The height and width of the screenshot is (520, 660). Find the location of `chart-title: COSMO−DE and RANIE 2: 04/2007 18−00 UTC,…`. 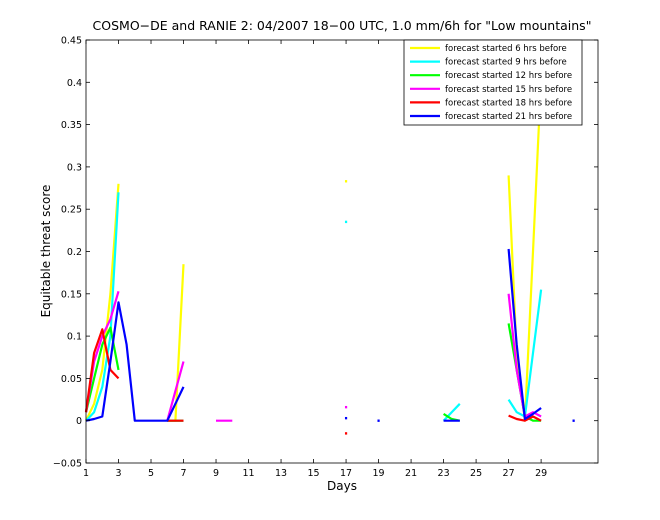

chart-title: COSMO−DE and RANIE 2: 04/2007 18−00 UTC,… is located at coordinates (342, 25).